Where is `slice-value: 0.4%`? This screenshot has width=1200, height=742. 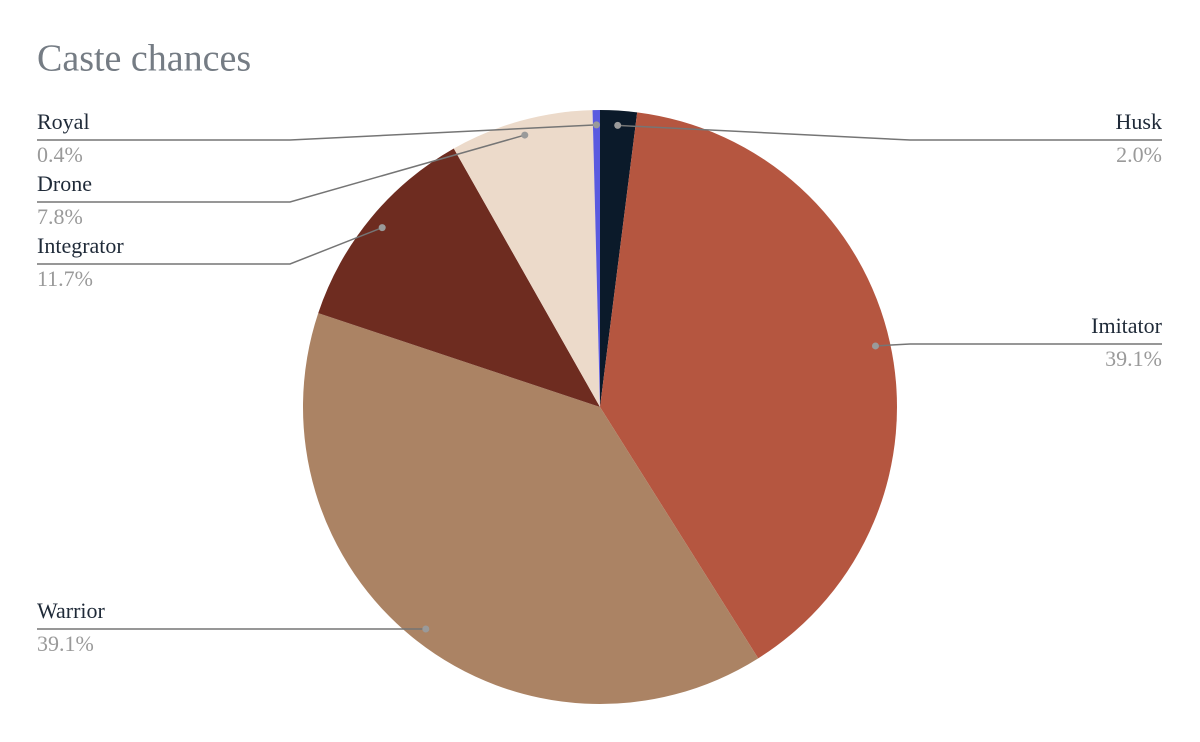 slice-value: 0.4% is located at coordinates (60, 154).